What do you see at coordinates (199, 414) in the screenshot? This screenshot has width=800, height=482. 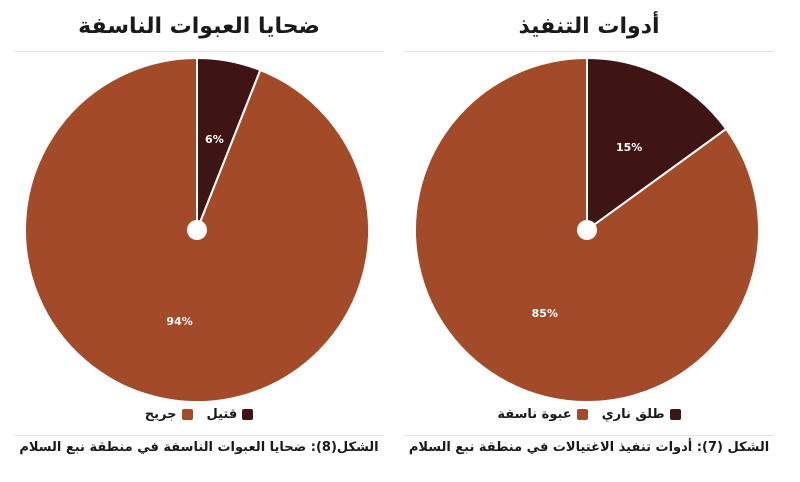 I see `legend: قتيل جريح` at bounding box center [199, 414].